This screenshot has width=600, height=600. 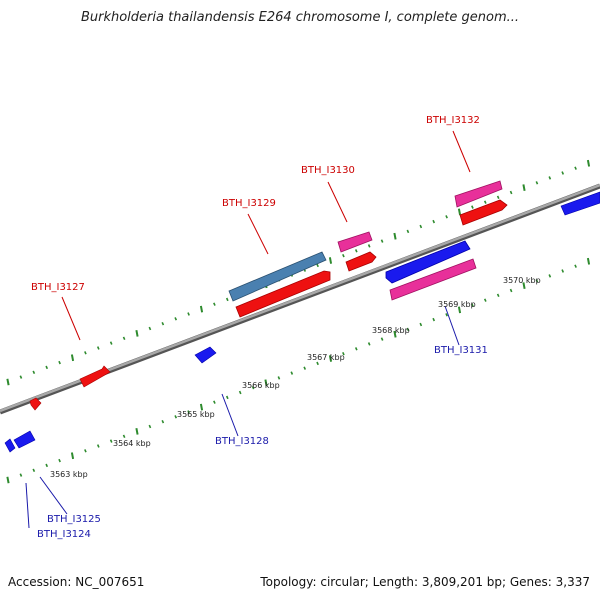 What do you see at coordinates (283, 294) in the screenshot?
I see `cds-bth-i3129` at bounding box center [283, 294].